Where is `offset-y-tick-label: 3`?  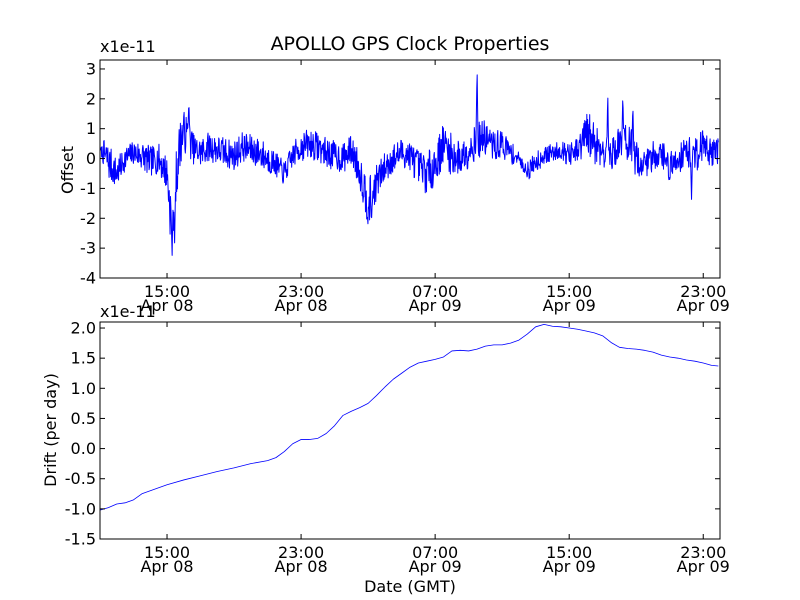 offset-y-tick-label: 3 is located at coordinates (91, 68).